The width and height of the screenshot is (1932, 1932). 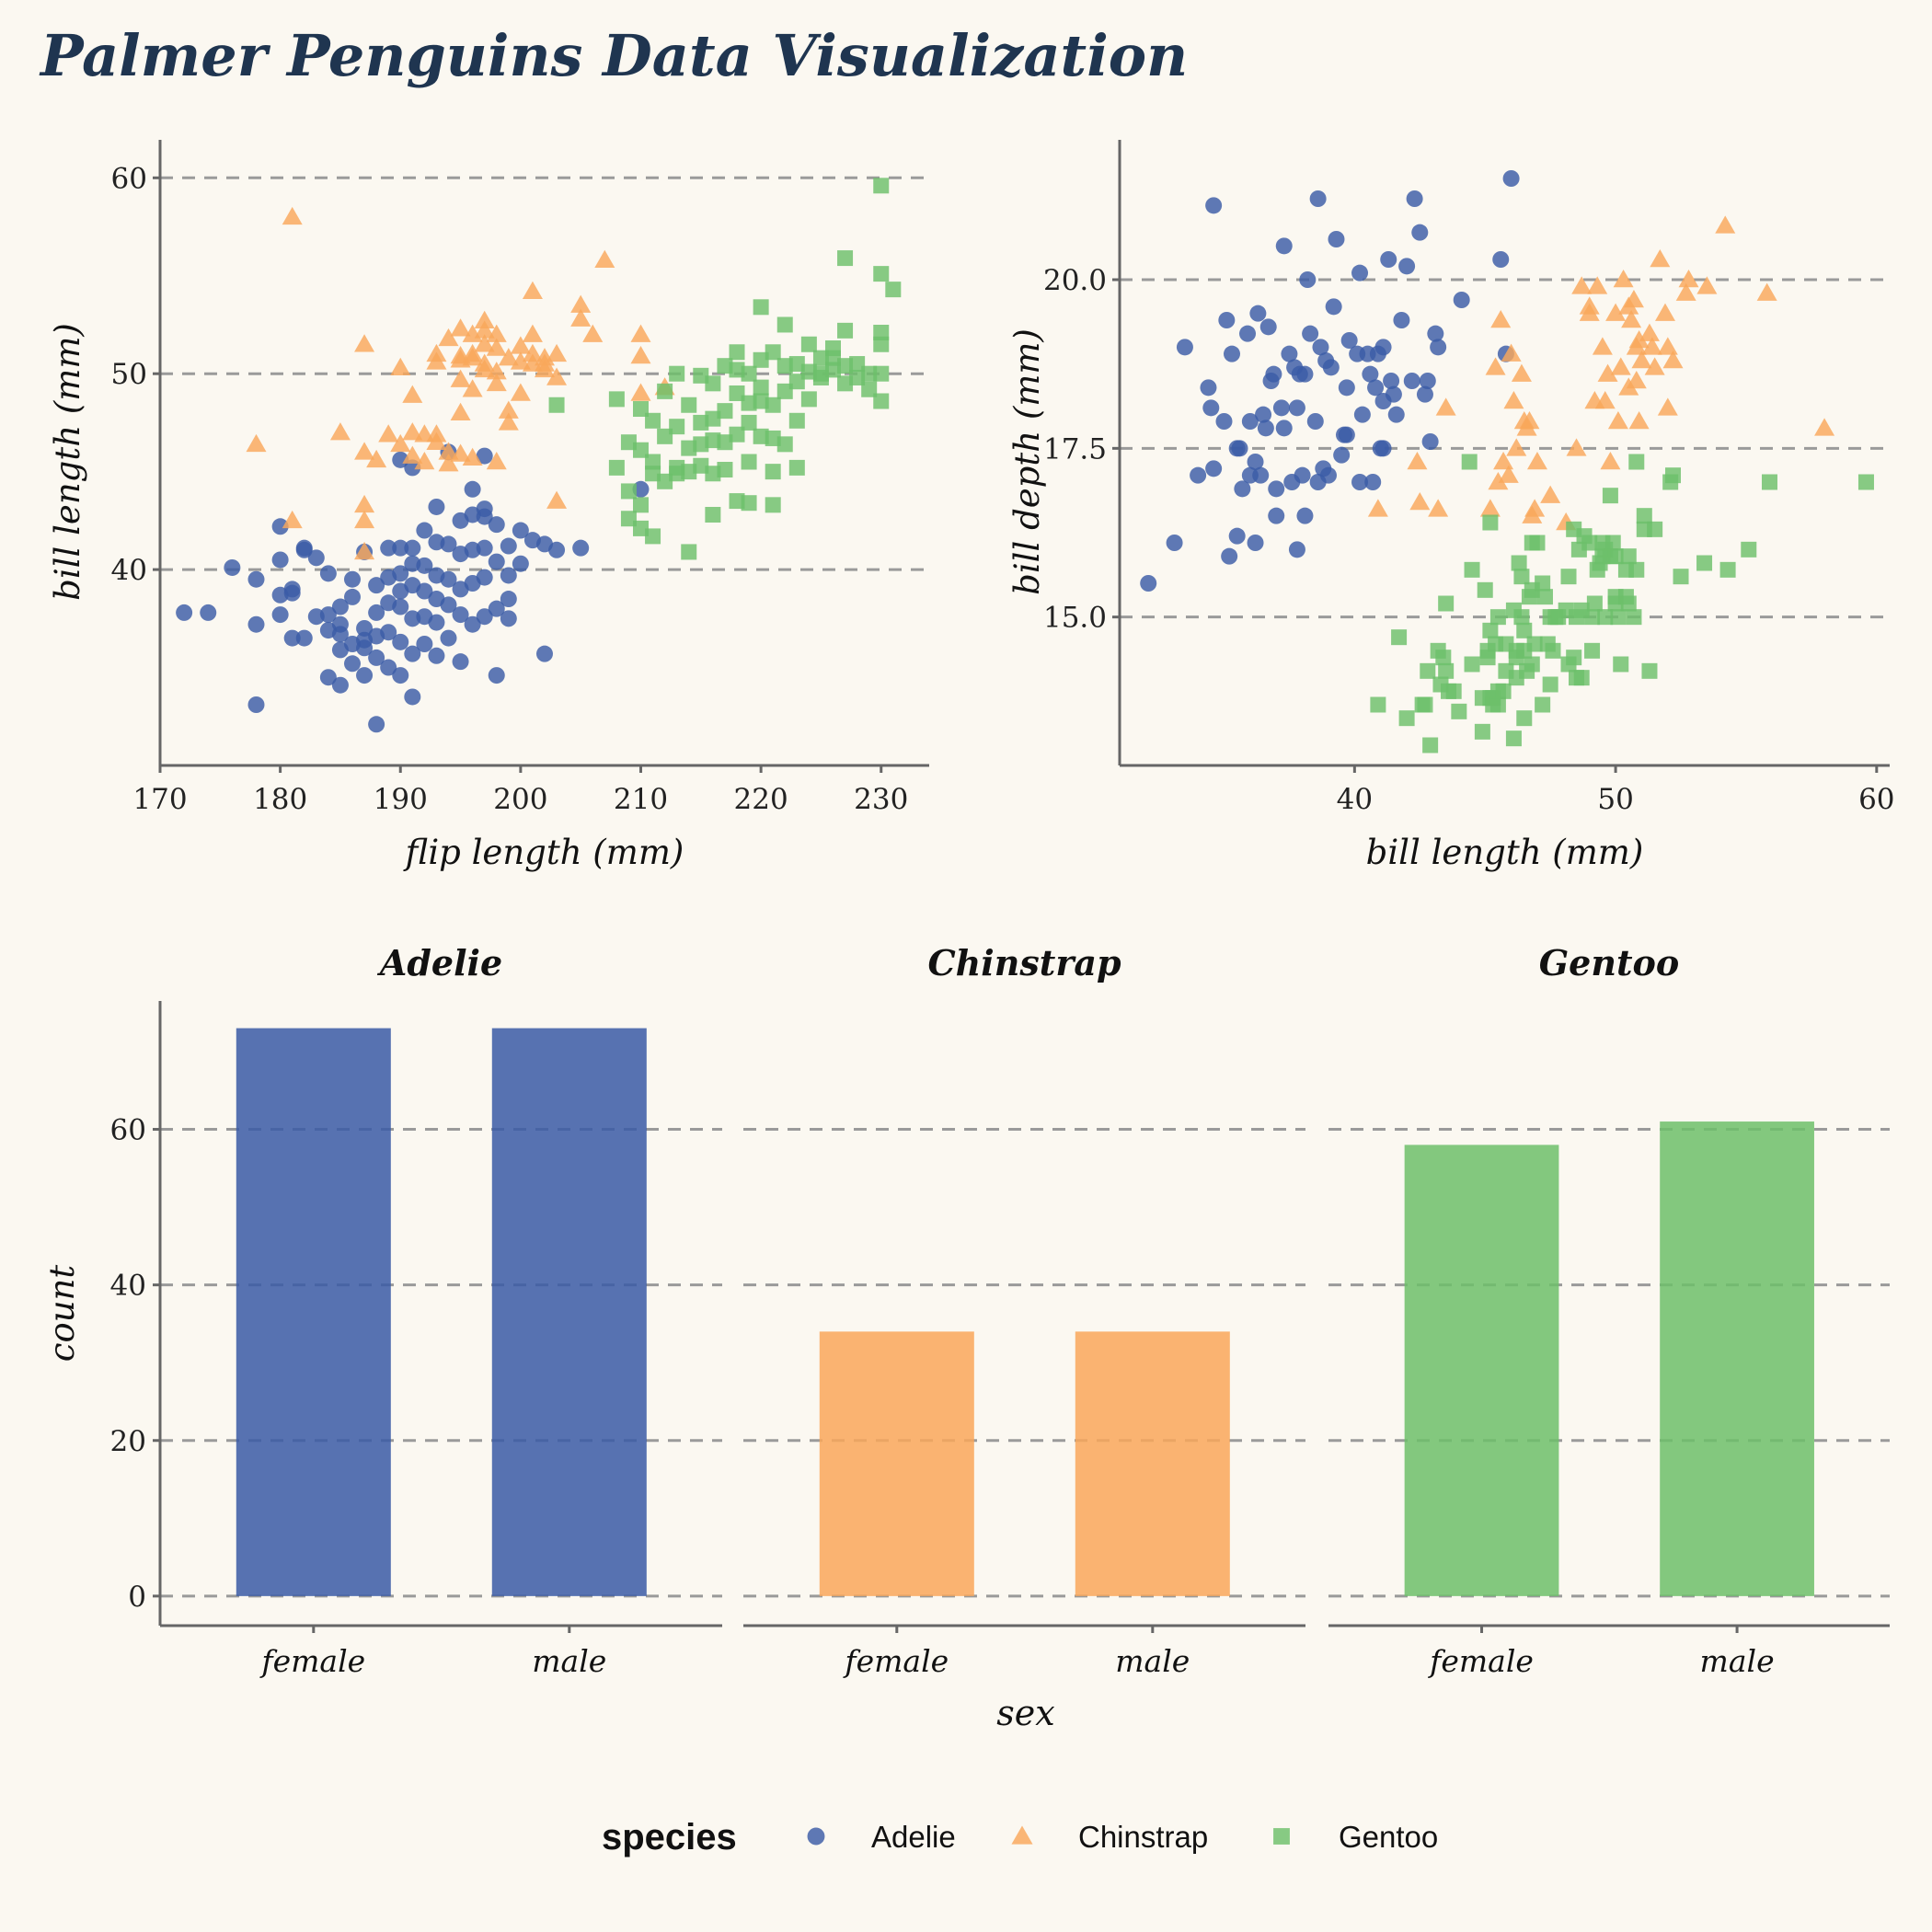 I want to click on bar-chinstrap-female, so click(x=896, y=1463).